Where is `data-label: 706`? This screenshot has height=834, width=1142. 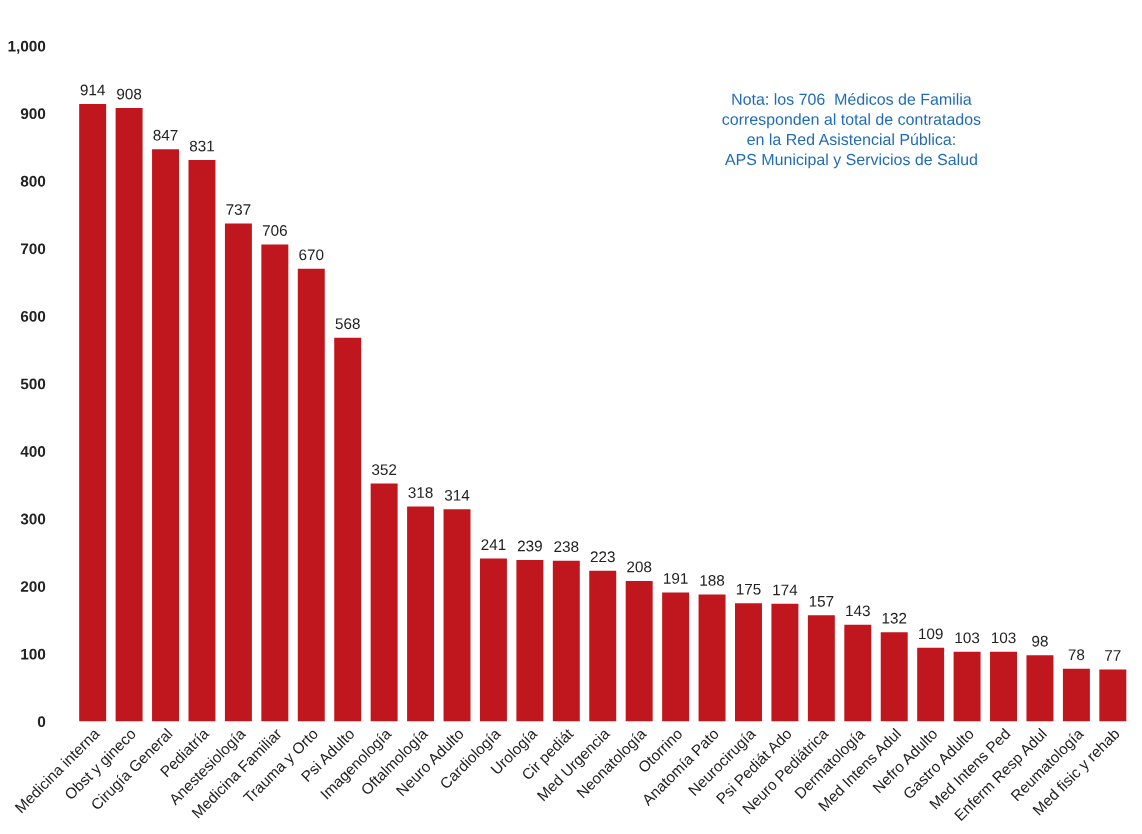 data-label: 706 is located at coordinates (274, 230).